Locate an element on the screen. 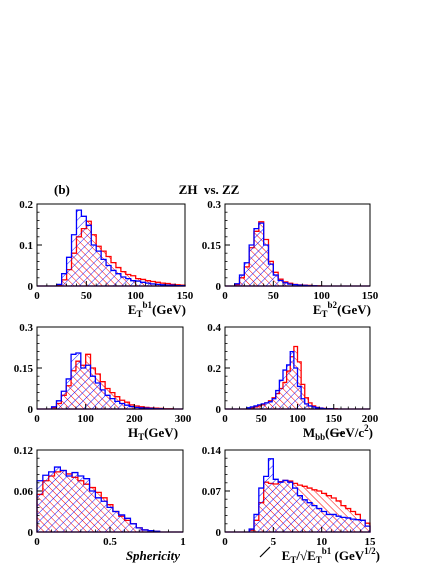  figure-title: ZH vs. ZZ is located at coordinates (209, 189).